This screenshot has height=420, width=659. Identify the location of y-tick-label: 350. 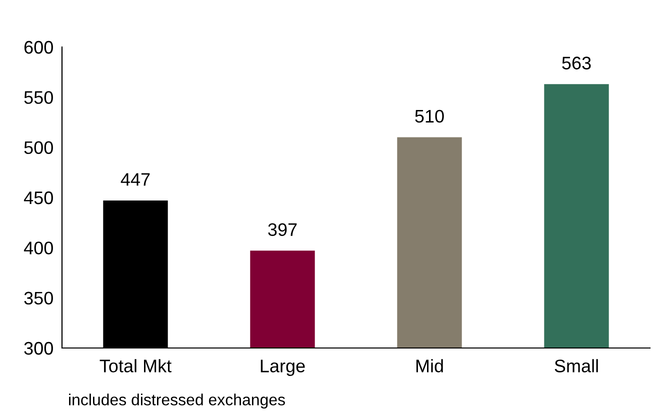
(38, 298).